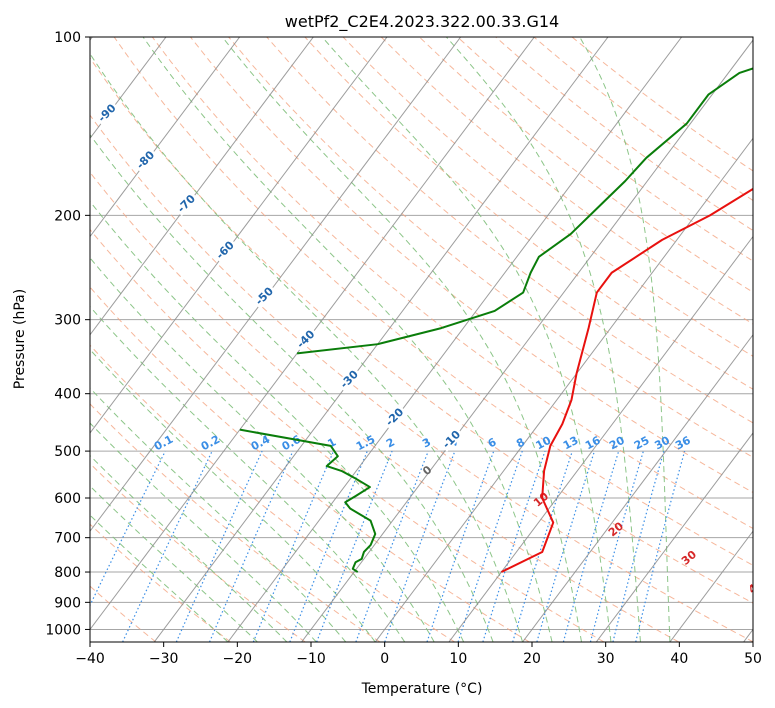 This screenshot has width=775, height=708. What do you see at coordinates (606, 659) in the screenshot?
I see `x-tick-label: 30` at bounding box center [606, 659].